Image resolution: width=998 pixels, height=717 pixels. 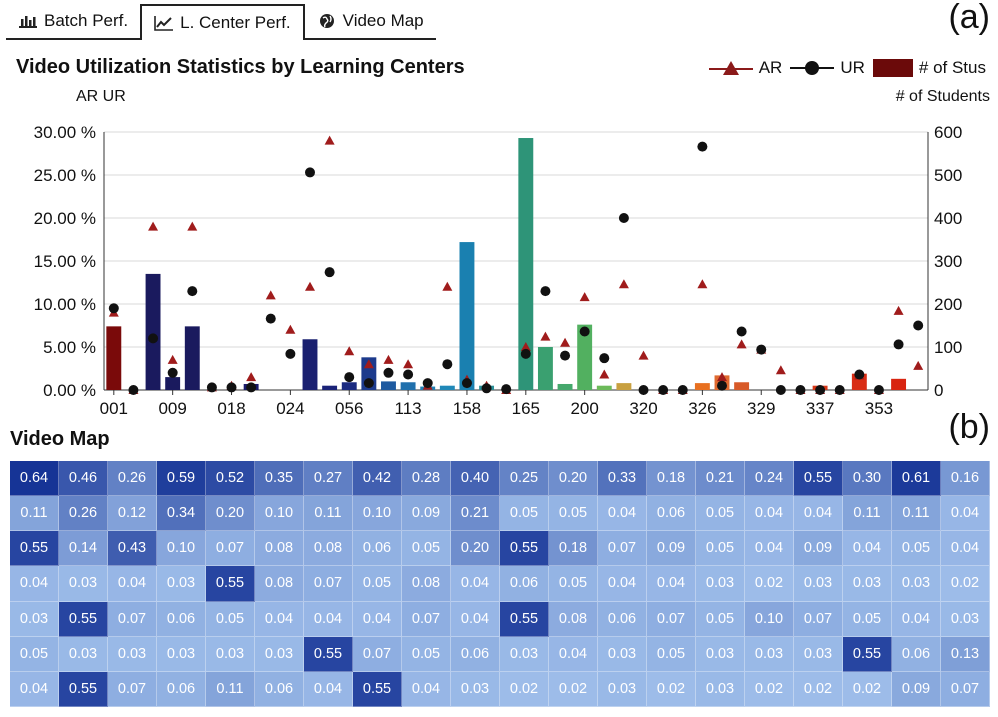 What do you see at coordinates (377, 479) in the screenshot?
I see `video-map-cell: 0.42` at bounding box center [377, 479].